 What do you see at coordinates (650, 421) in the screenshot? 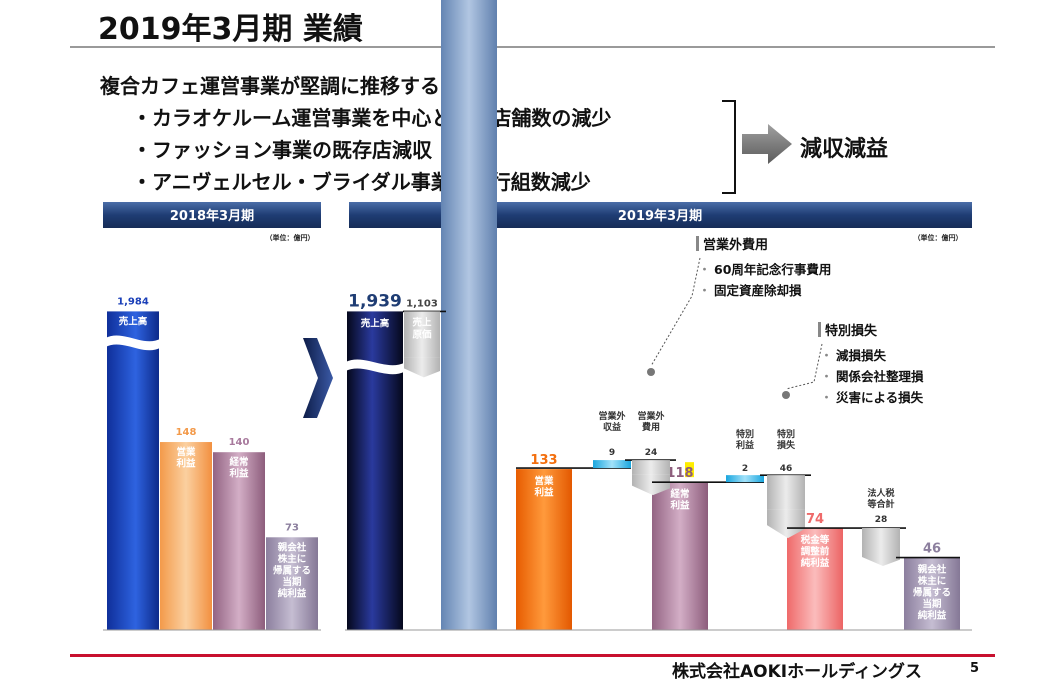
I see `fy2019-step-7-label: 営業外費用` at bounding box center [650, 421].